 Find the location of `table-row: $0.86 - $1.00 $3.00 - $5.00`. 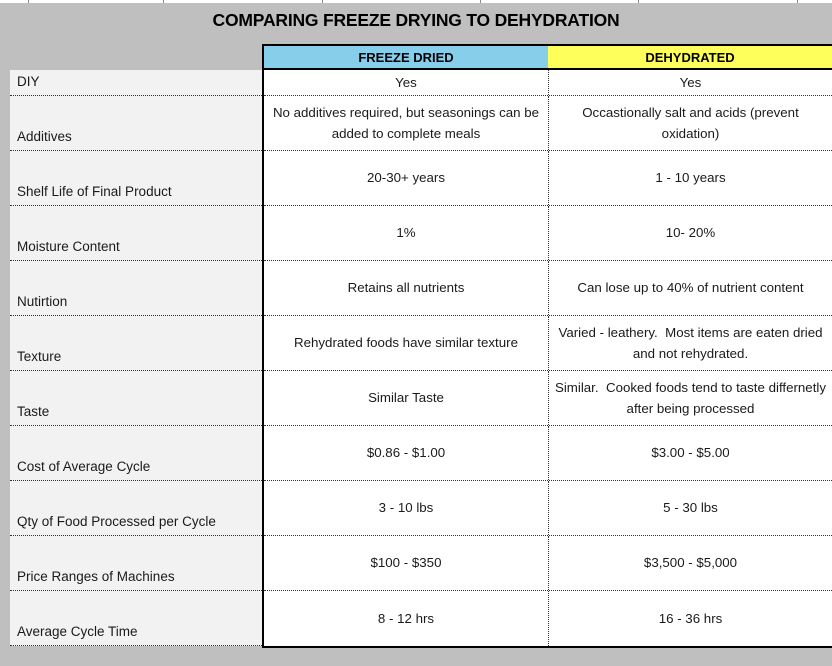

table-row: $0.86 - $1.00 $3.00 - $5.00 is located at coordinates (548, 453).